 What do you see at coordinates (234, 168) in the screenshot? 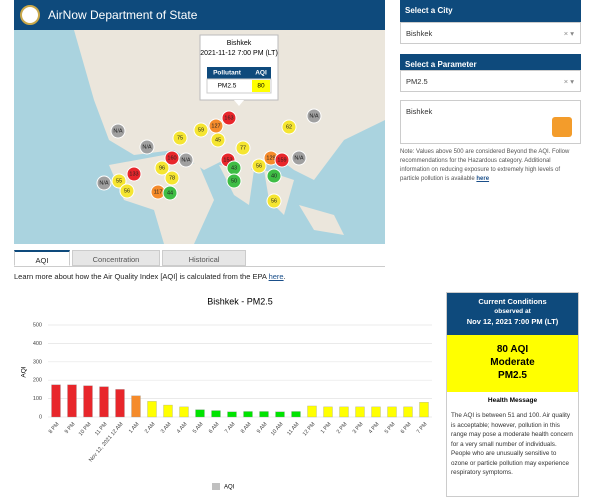
I see `map-marker: 43` at bounding box center [234, 168].